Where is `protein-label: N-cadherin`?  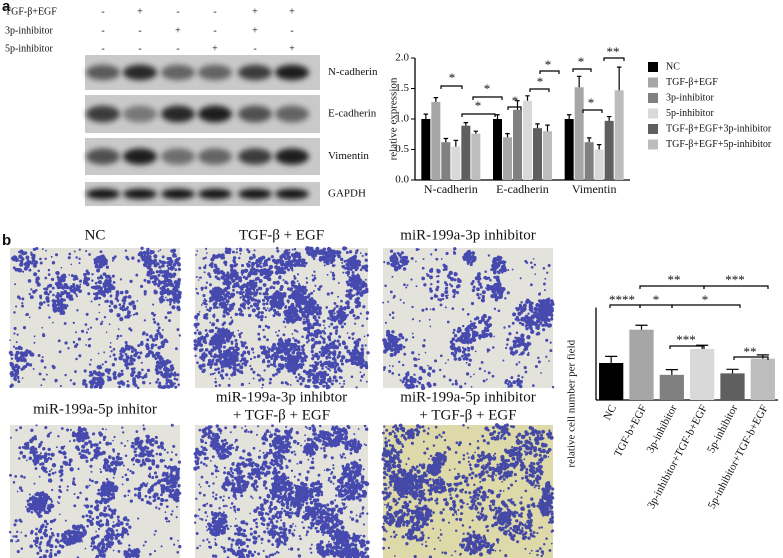
protein-label: N-cadherin is located at coordinates (353, 72).